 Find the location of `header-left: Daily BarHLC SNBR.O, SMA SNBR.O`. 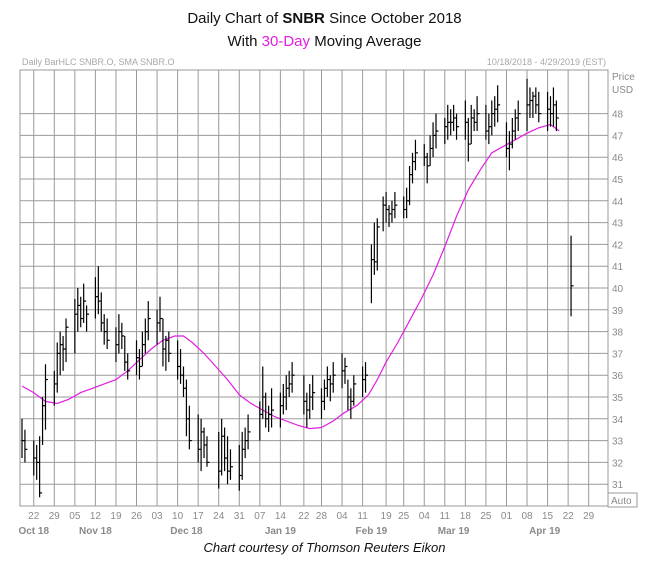

header-left: Daily BarHLC SNBR.O, SMA SNBR.O is located at coordinates (98, 62).